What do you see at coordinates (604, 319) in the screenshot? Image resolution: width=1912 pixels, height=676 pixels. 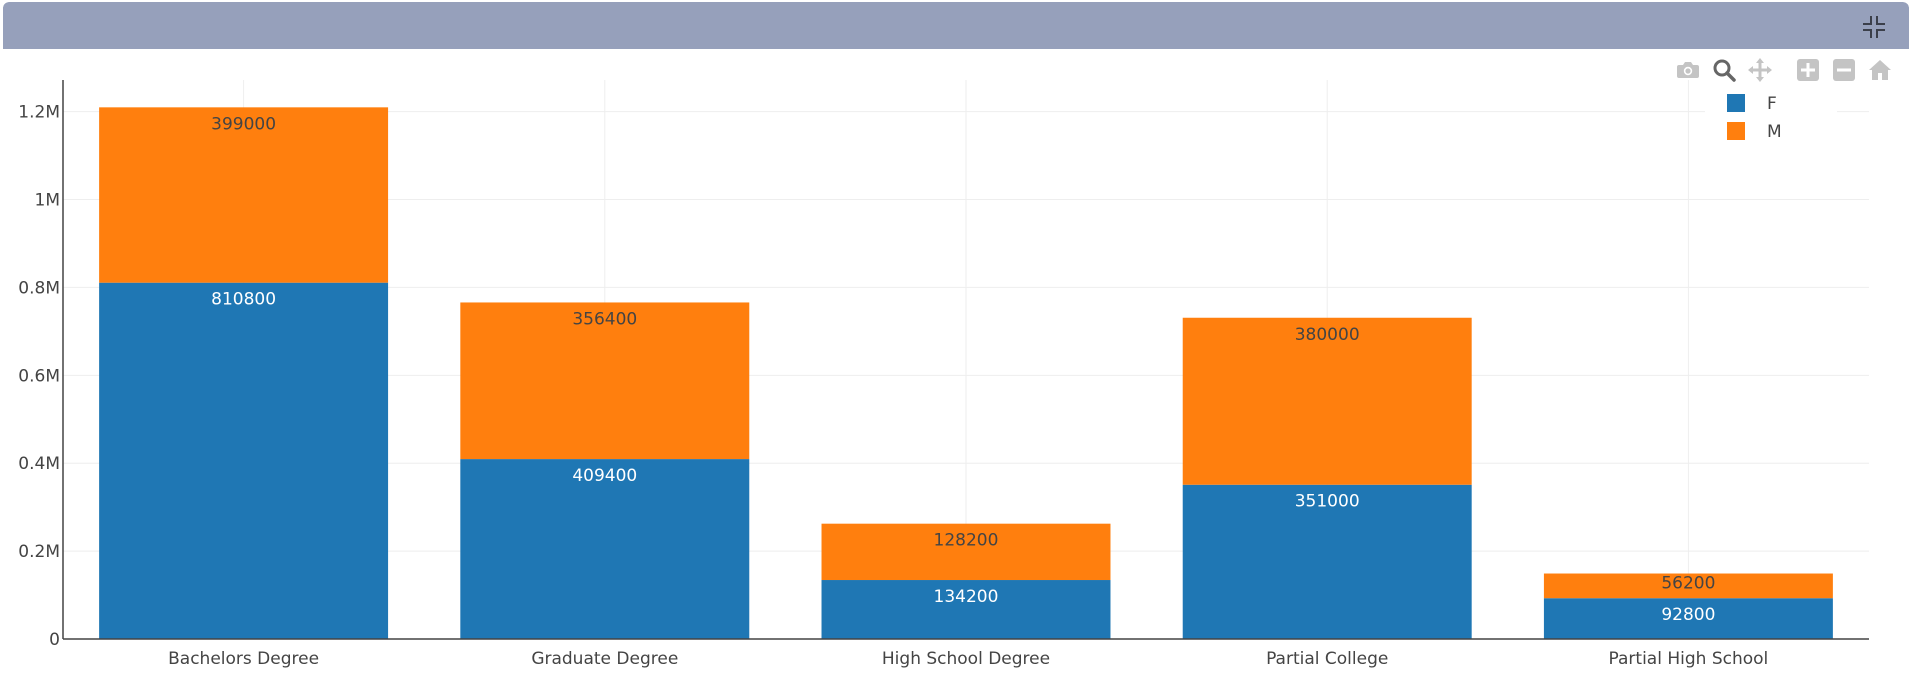 I see `data-label: 356400` at bounding box center [604, 319].